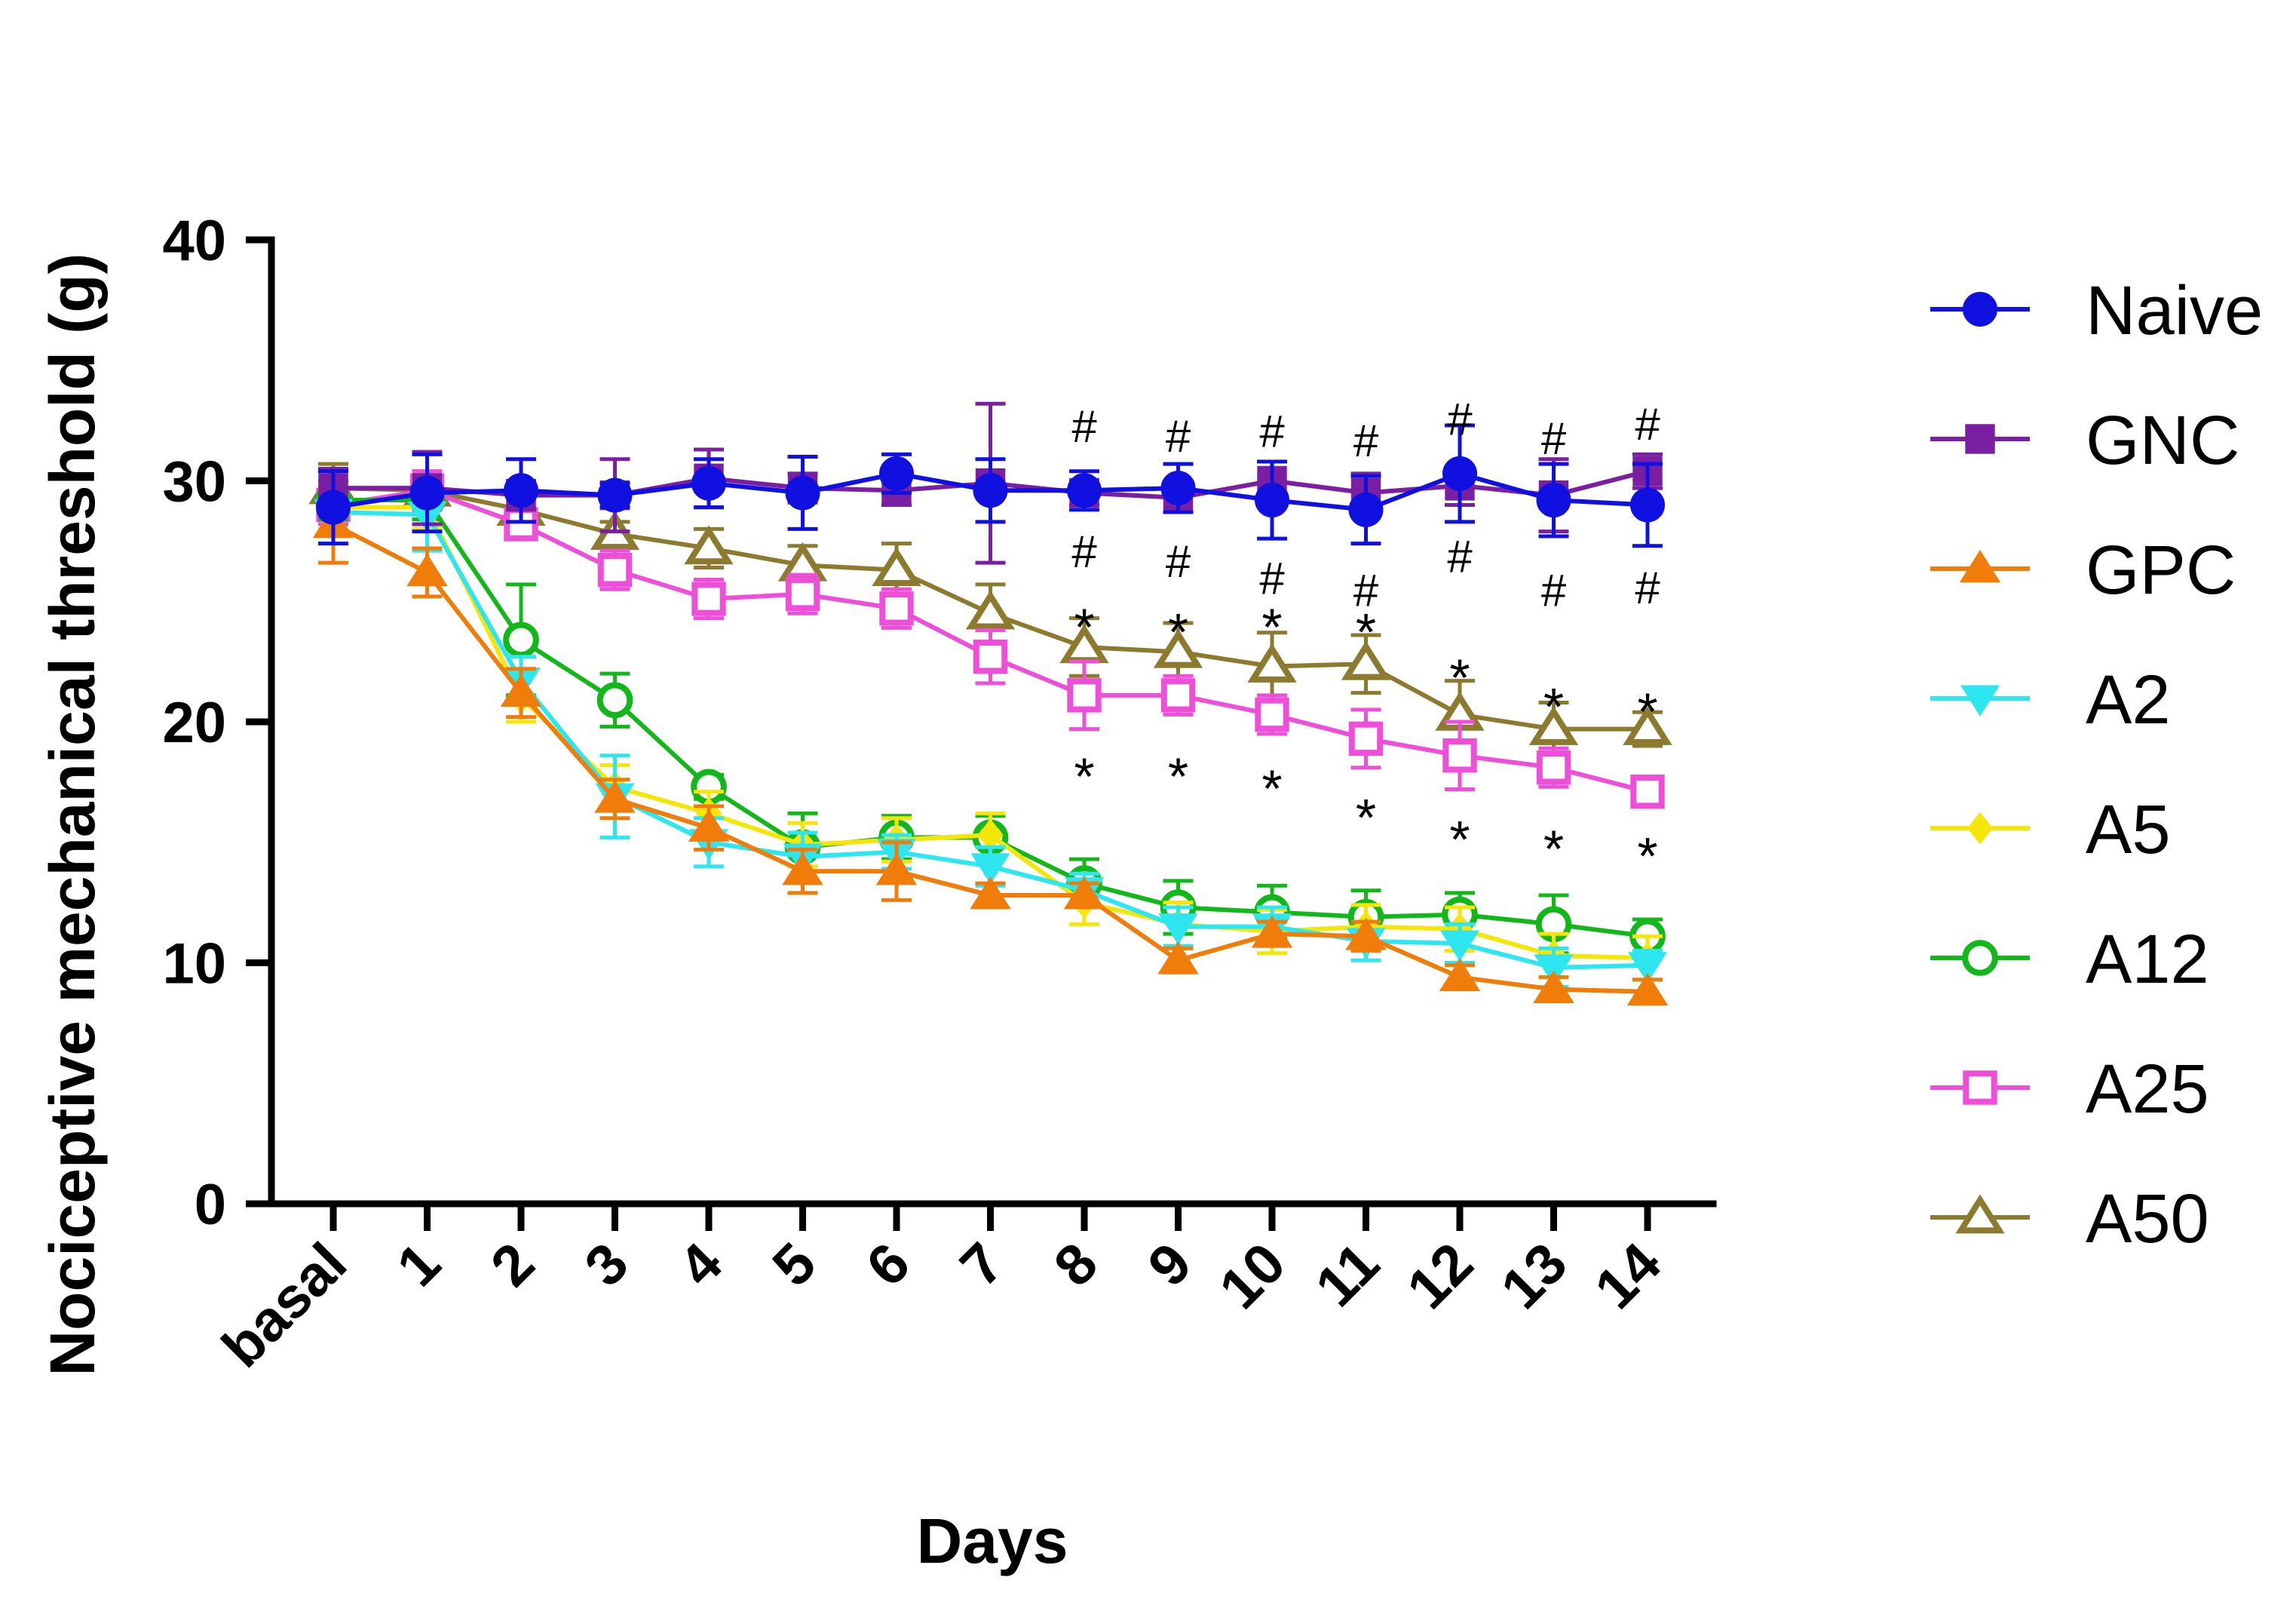  I want to click on legend-label: GNC, so click(2162, 440).